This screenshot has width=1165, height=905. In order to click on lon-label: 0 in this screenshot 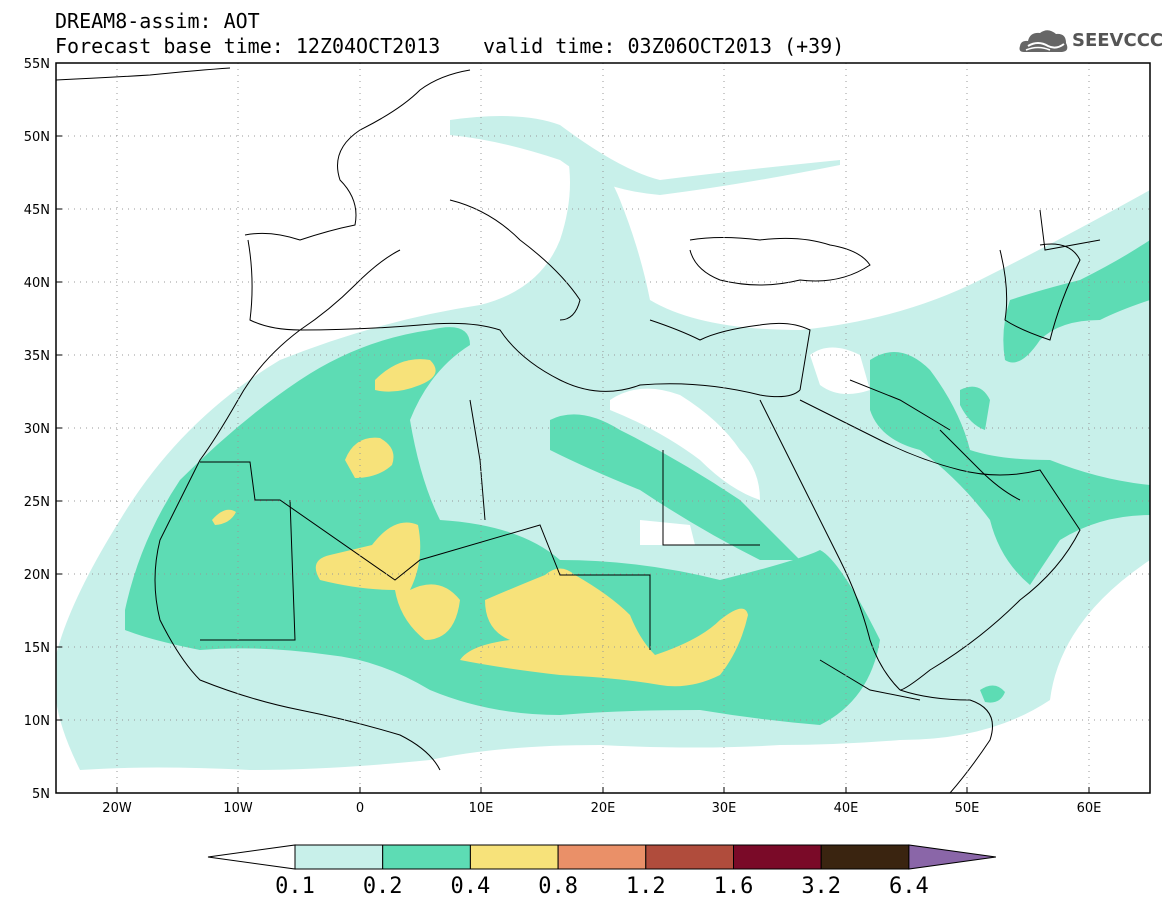, I will do `click(360, 808)`.